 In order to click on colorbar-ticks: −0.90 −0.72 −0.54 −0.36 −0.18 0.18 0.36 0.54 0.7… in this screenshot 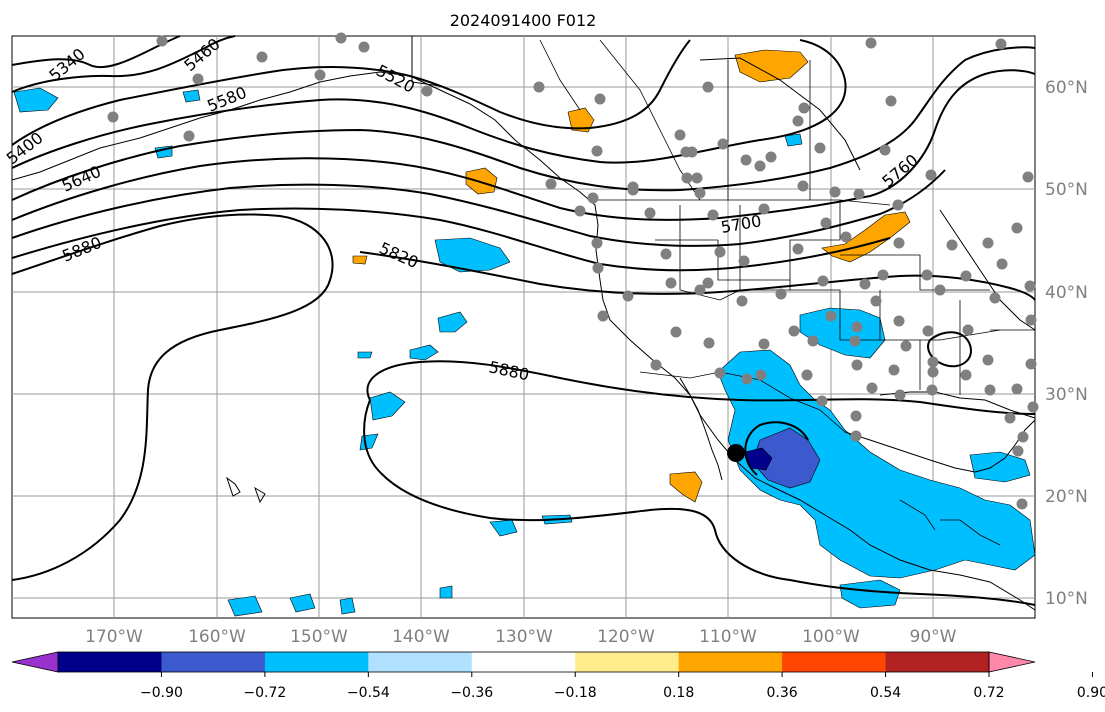, I will do `click(622, 686)`.